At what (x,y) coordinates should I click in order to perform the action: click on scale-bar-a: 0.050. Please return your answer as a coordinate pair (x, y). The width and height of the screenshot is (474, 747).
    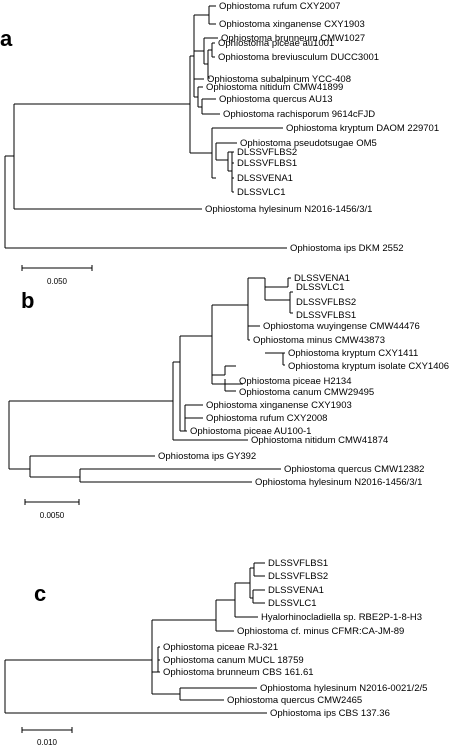
    Looking at the image, I should click on (57, 275).